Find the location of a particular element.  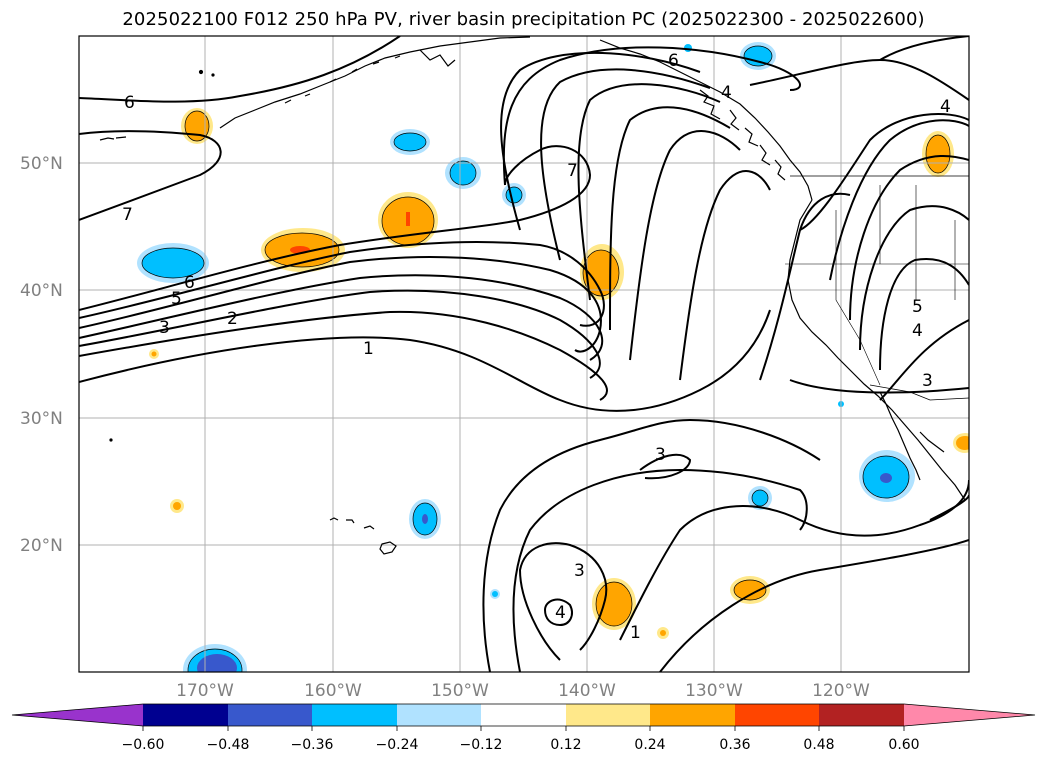

colorbar-tick: −0.60 is located at coordinates (143, 745).